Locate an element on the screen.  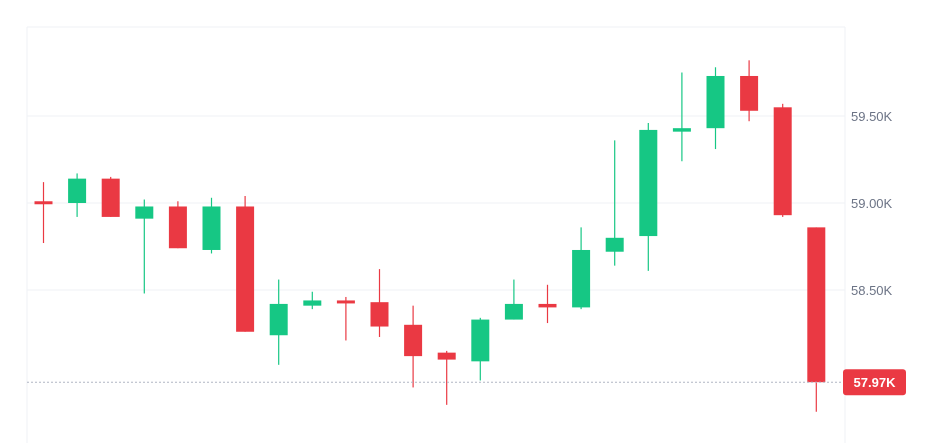
y-tick-label: 58.50K is located at coordinates (872, 290).